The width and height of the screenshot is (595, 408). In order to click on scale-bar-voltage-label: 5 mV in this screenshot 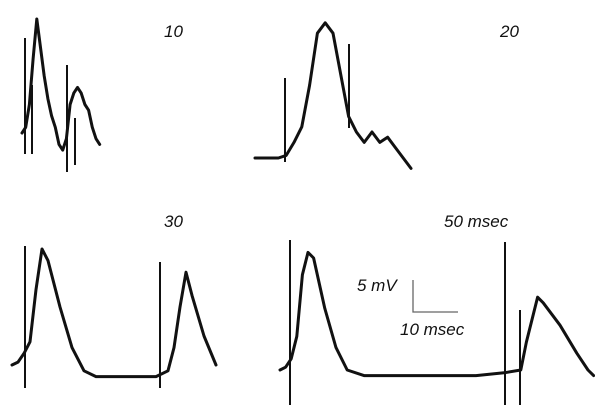, I will do `click(377, 285)`.